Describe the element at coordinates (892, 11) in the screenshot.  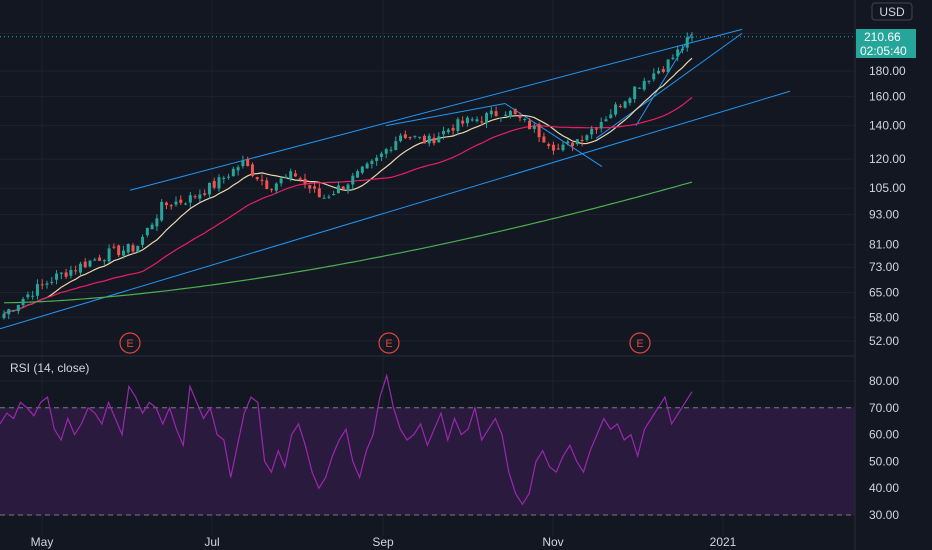
I see `currency-button: USD` at that location.